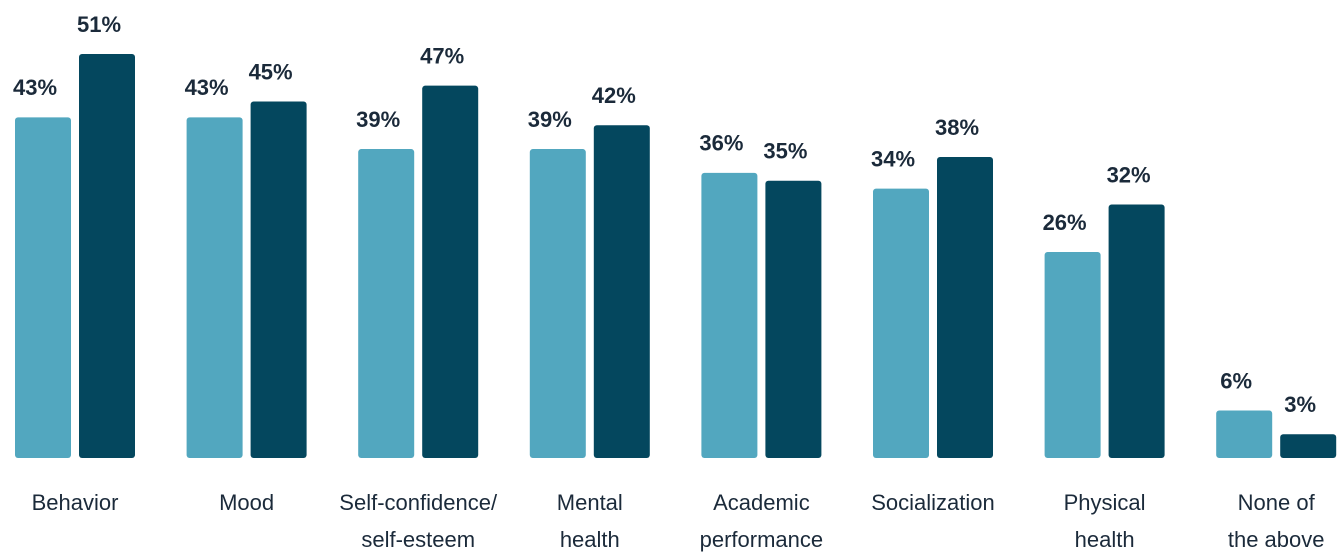 Image resolution: width=1339 pixels, height=558 pixels. I want to click on value-label: 3%, so click(1300, 404).